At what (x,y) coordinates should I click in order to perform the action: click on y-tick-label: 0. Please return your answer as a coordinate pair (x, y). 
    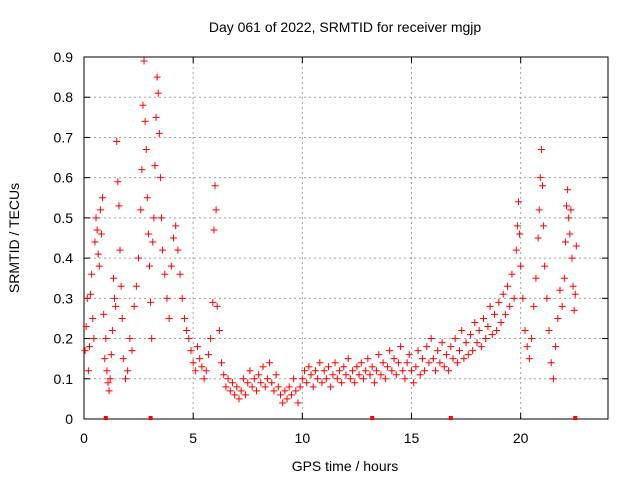
    Looking at the image, I should click on (69, 419).